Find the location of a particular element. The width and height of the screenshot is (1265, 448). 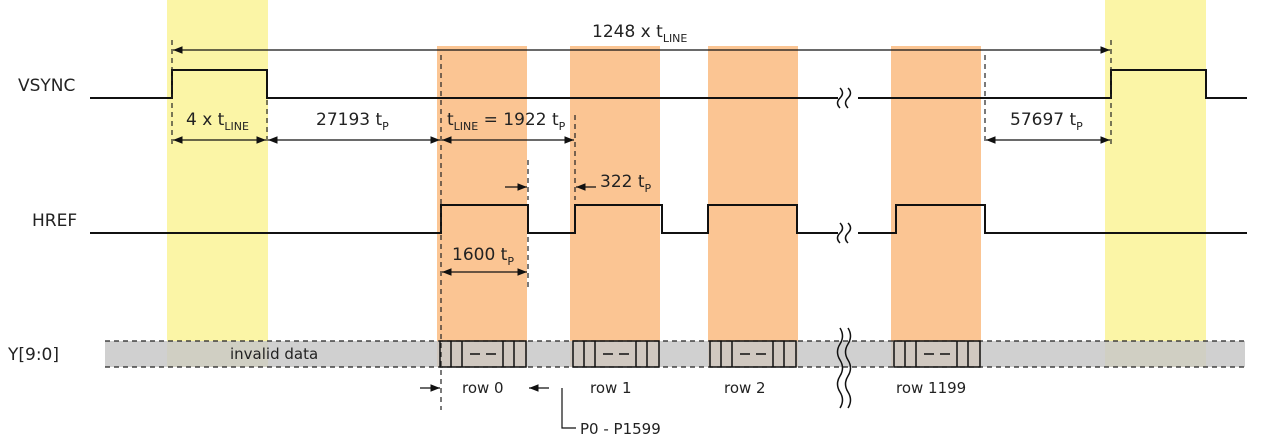

row-label-1: row 1 is located at coordinates (611, 388).